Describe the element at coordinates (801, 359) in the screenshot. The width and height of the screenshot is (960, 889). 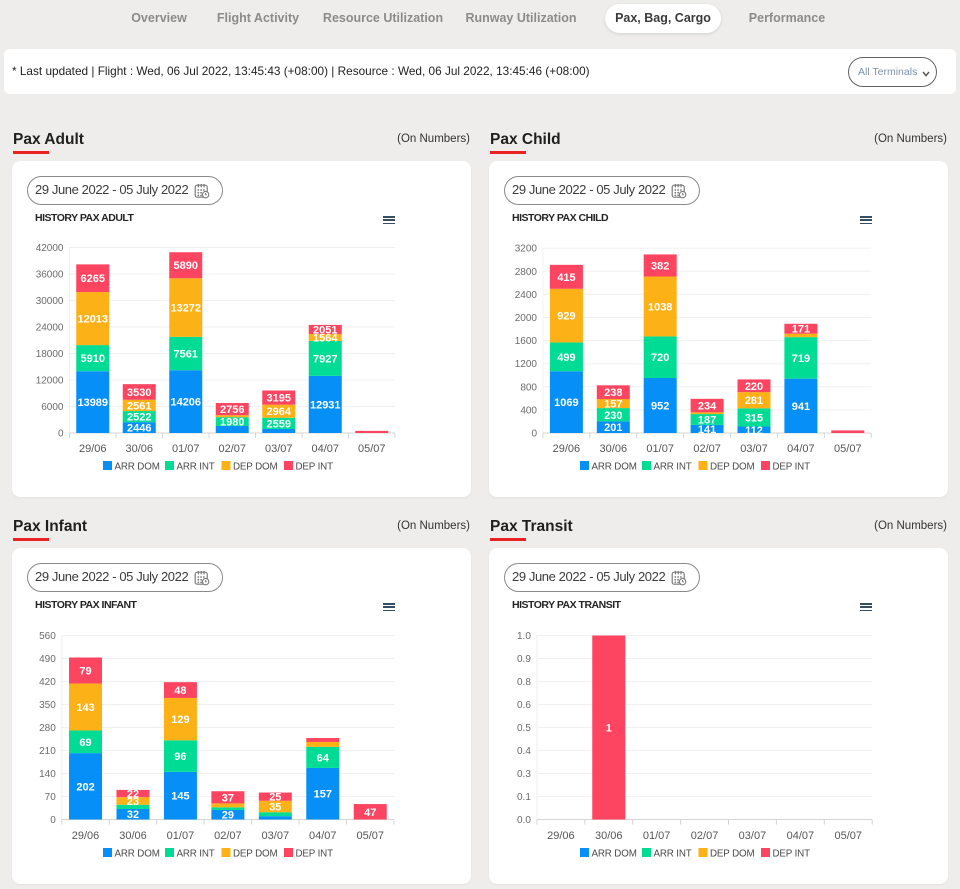
I see `svg-text: 719` at that location.